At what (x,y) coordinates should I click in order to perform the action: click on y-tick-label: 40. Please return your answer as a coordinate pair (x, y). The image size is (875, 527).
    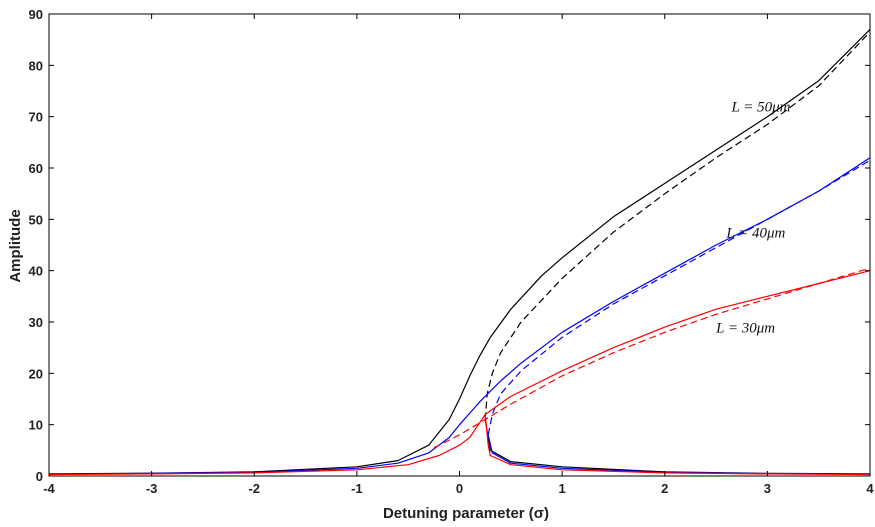
    Looking at the image, I should click on (36, 271).